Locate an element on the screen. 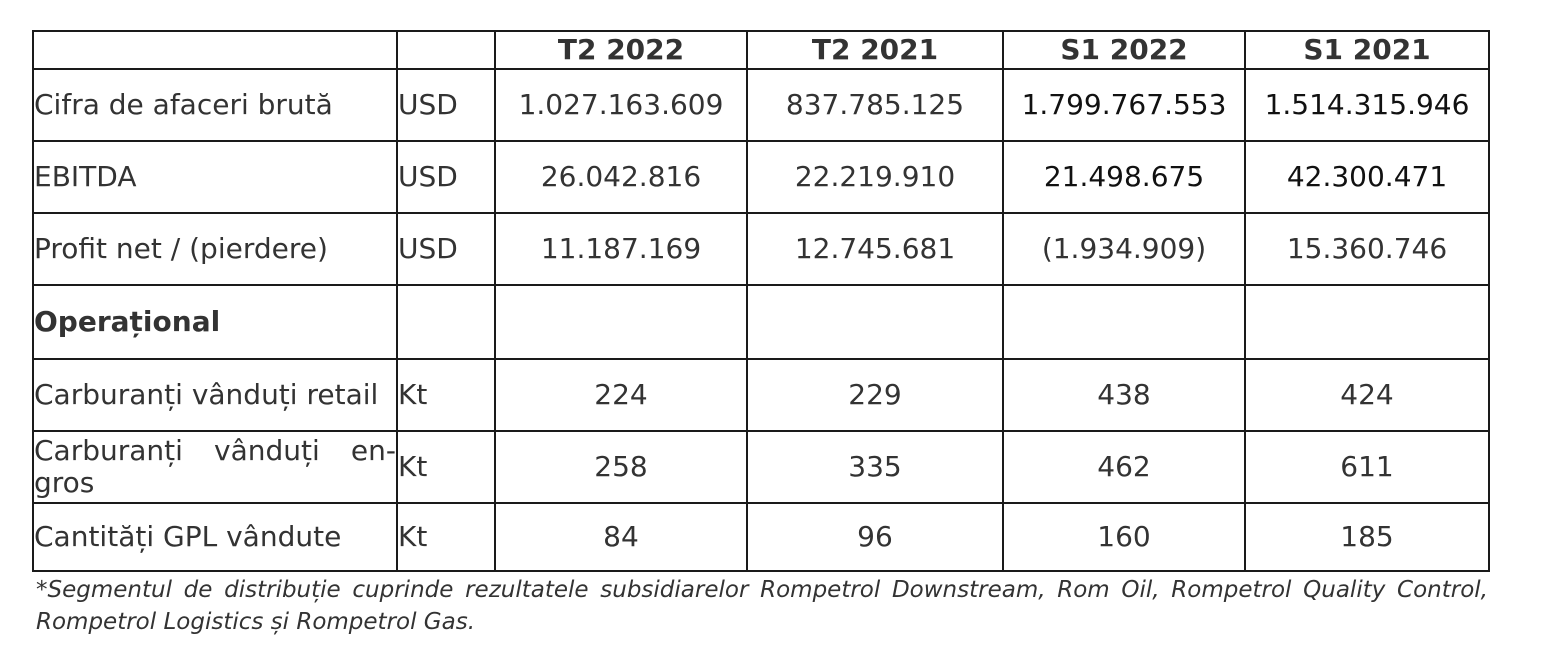 This screenshot has height=652, width=1554. value-cell: 438 is located at coordinates (1124, 395).